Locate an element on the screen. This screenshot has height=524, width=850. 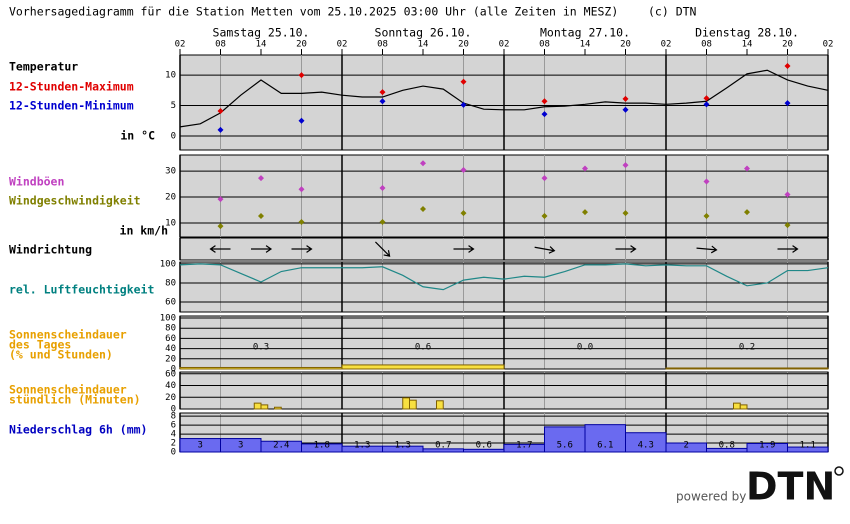
panel-label: (% und Stunden) is located at coordinates (61, 355).